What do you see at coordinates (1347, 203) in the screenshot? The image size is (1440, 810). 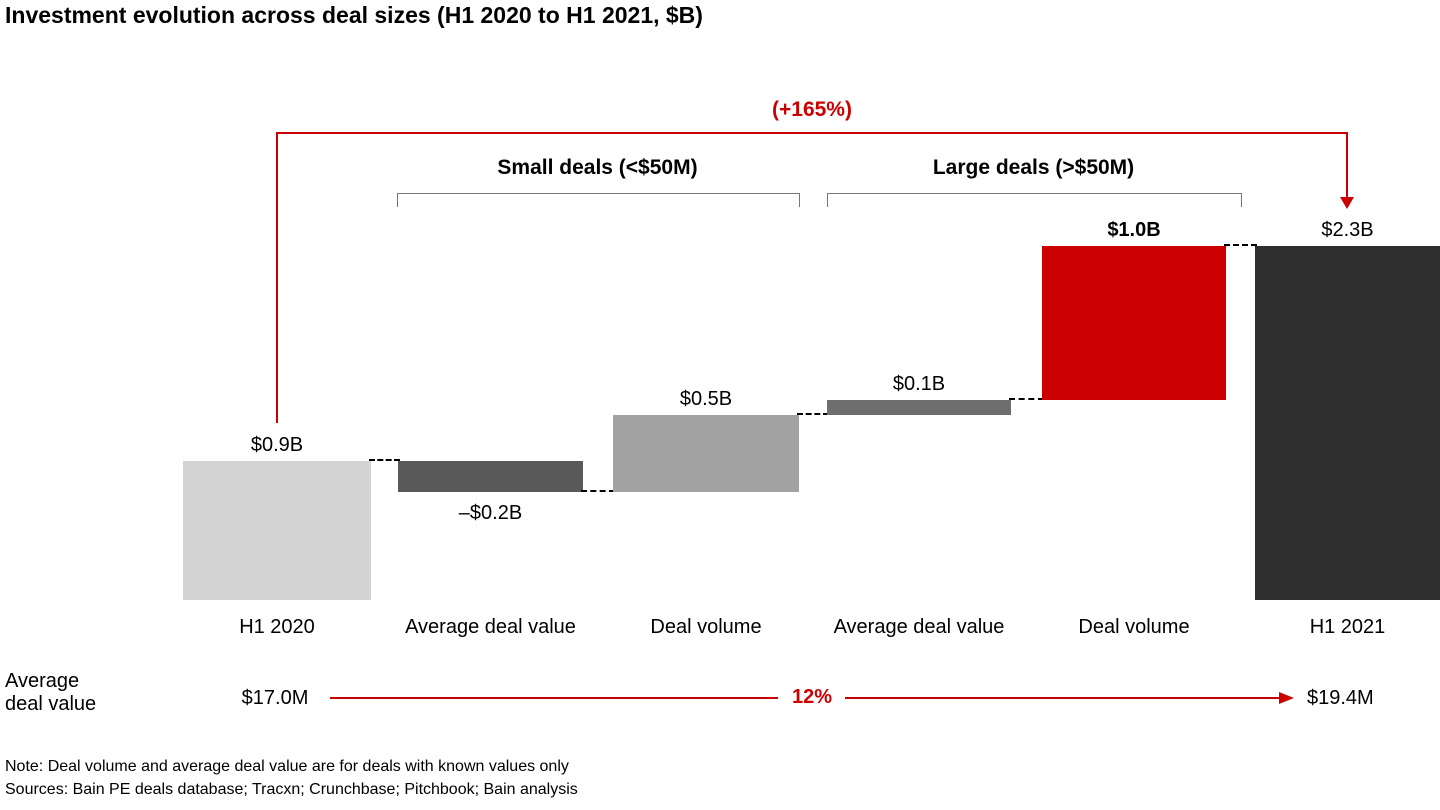 I see `total-change-arrowhead-icon` at bounding box center [1347, 203].